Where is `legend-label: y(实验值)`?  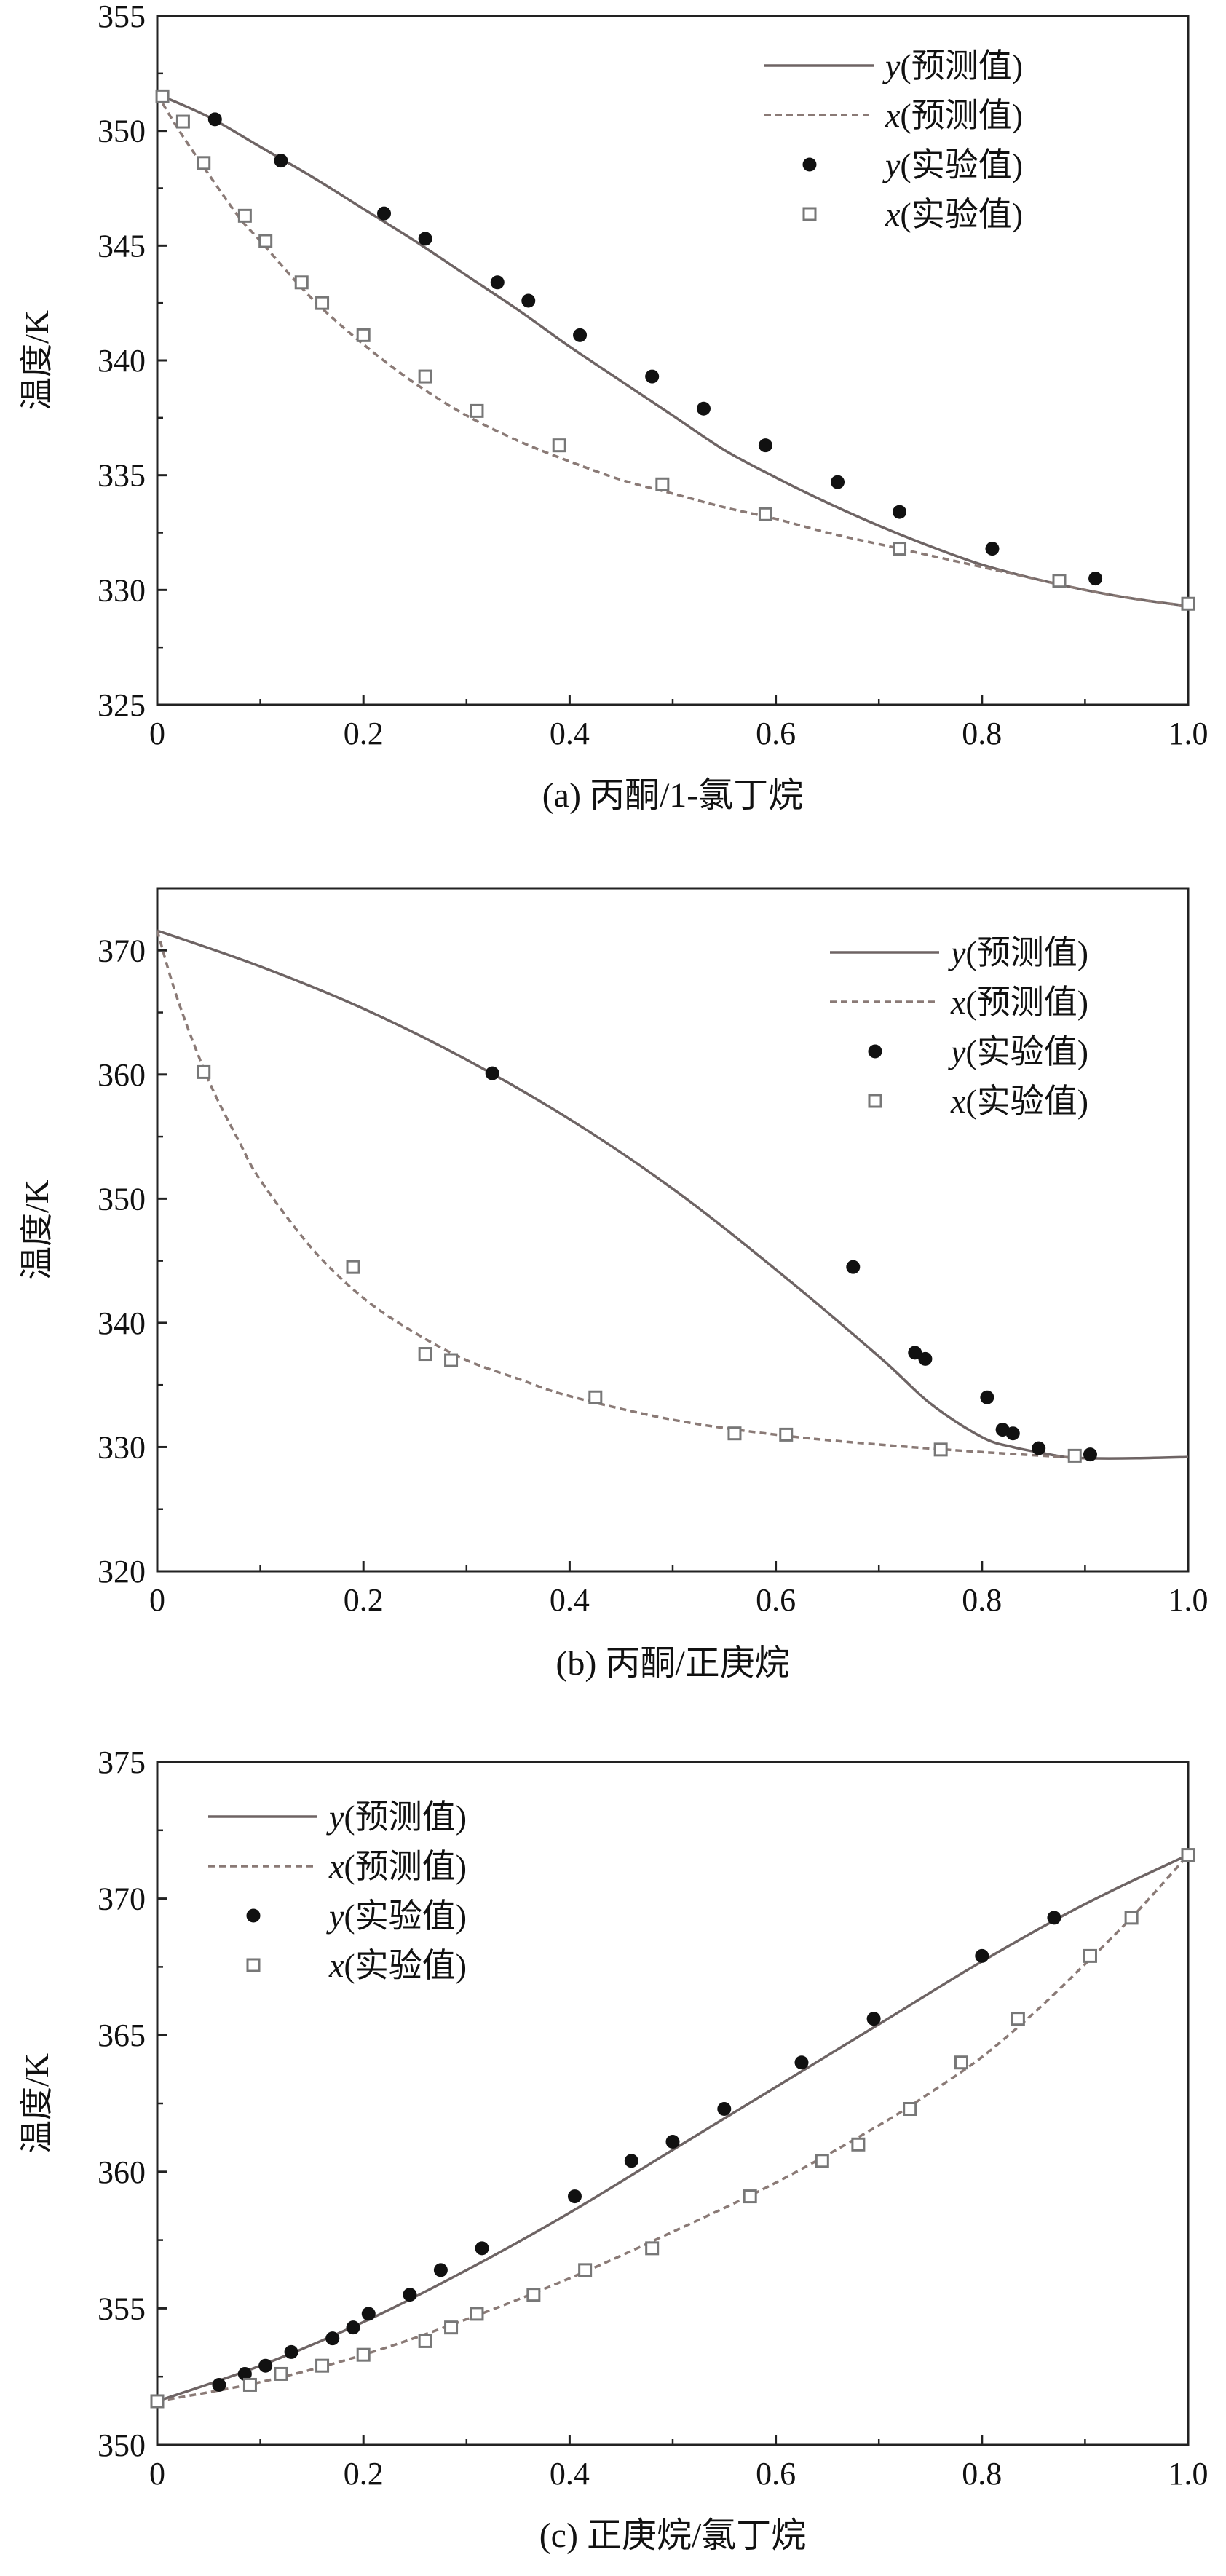 legend-label: y(实验值) is located at coordinates (953, 165).